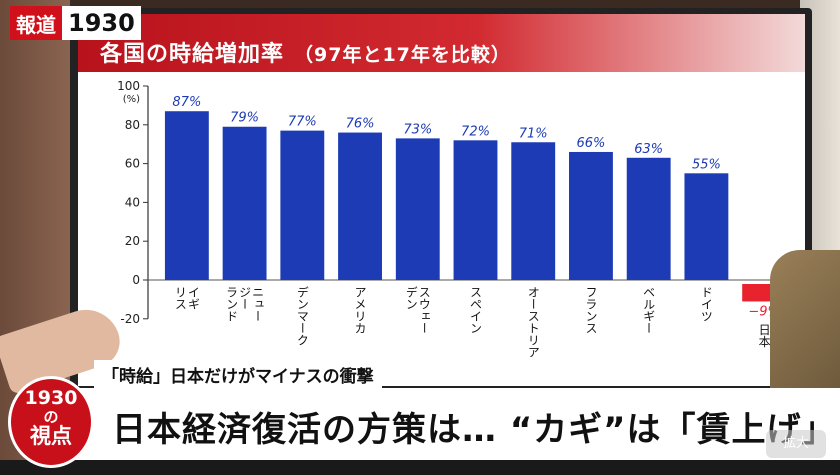  I want to click on data-label: 66%, so click(591, 143).